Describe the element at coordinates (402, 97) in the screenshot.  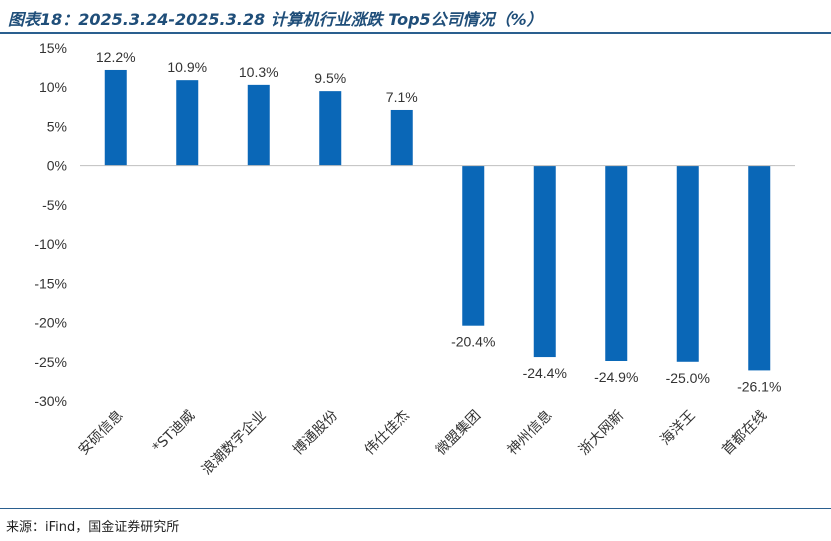
I see `data-label: 7.1%` at that location.